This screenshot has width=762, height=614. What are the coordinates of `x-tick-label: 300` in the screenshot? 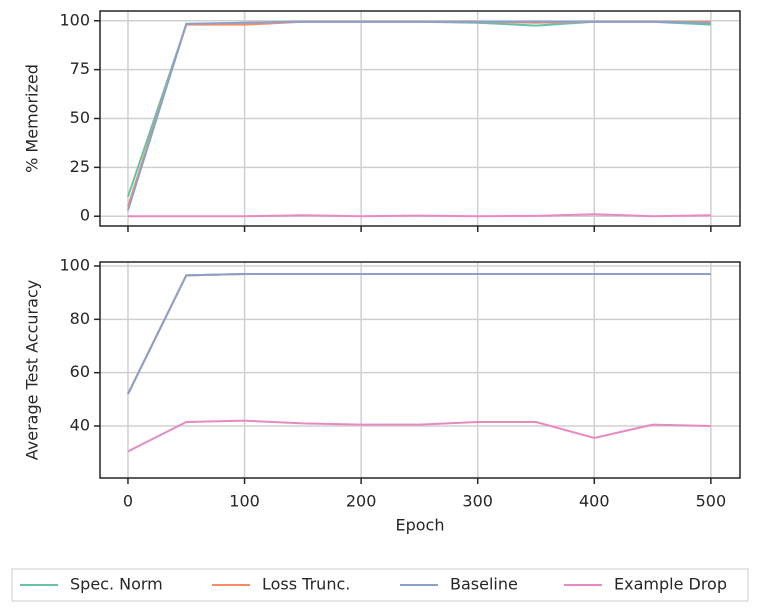 It's located at (477, 501).